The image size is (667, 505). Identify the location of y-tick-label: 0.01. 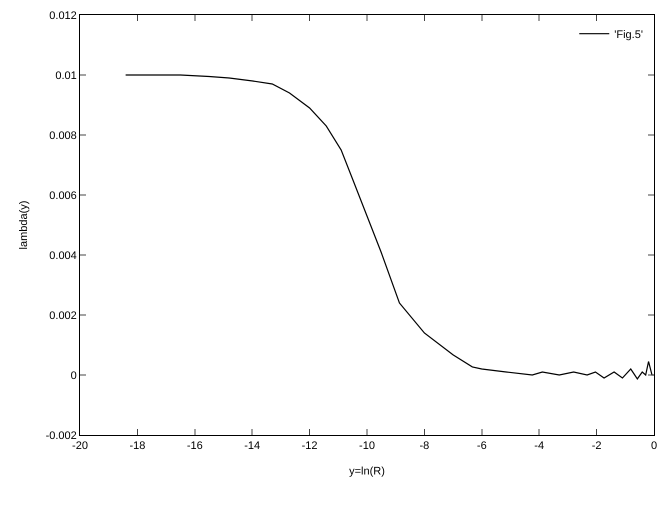
(66, 76).